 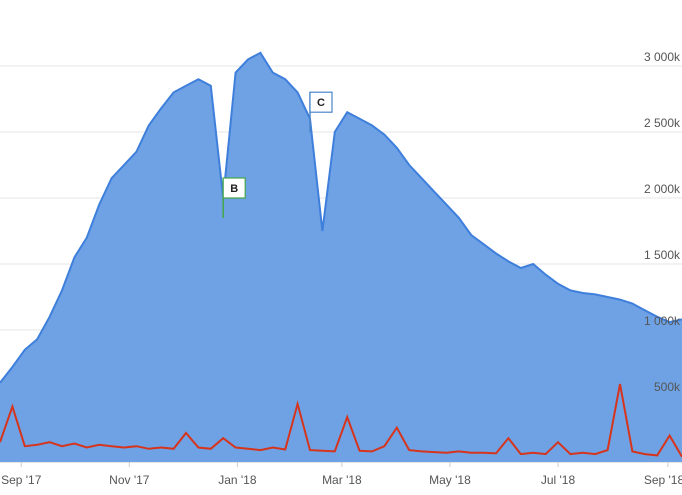 I want to click on x-tick-label: Jul '18, so click(x=558, y=480).